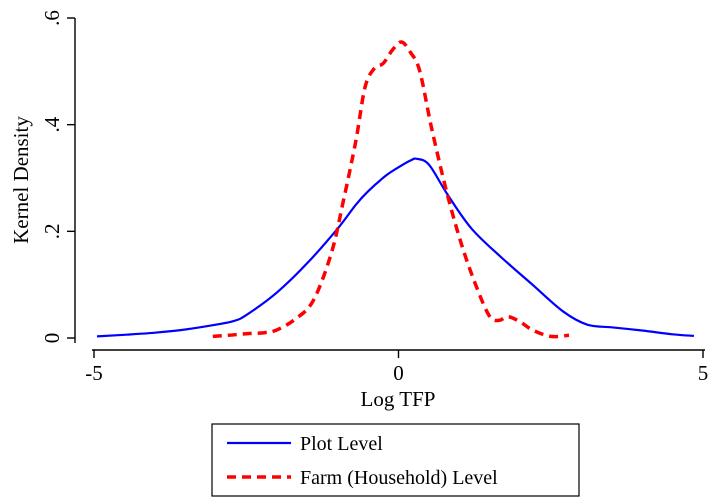 This screenshot has height=499, width=709. What do you see at coordinates (21, 180) in the screenshot?
I see `y-axis-title: Kernel Density` at bounding box center [21, 180].